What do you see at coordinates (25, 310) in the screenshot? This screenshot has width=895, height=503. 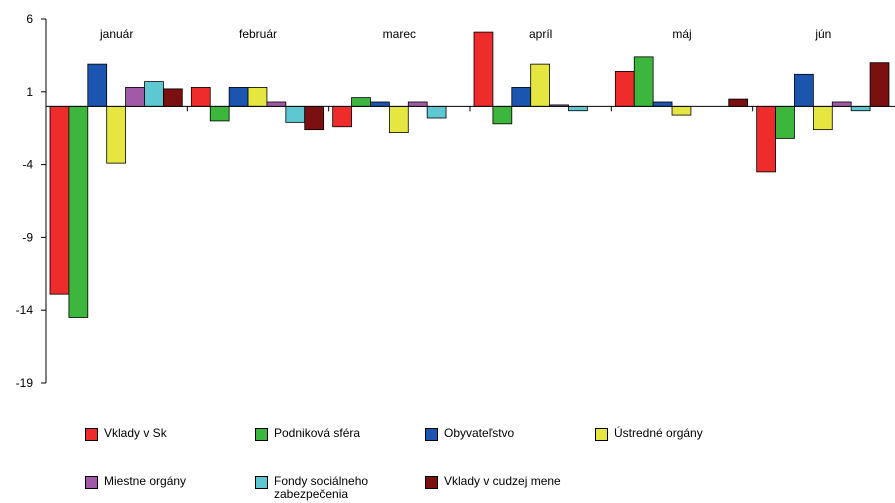 I see `y-tick-label: -14` at bounding box center [25, 310].